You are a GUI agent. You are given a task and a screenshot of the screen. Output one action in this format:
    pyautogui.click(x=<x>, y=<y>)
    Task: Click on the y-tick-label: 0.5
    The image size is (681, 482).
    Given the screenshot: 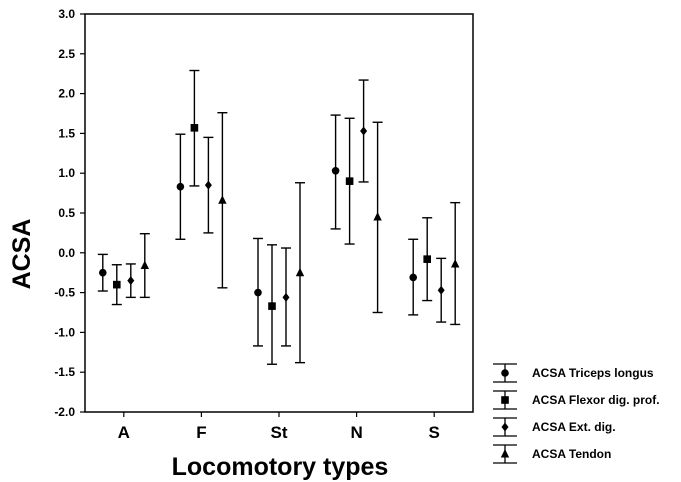 What is the action you would take?
    pyautogui.click(x=66, y=213)
    